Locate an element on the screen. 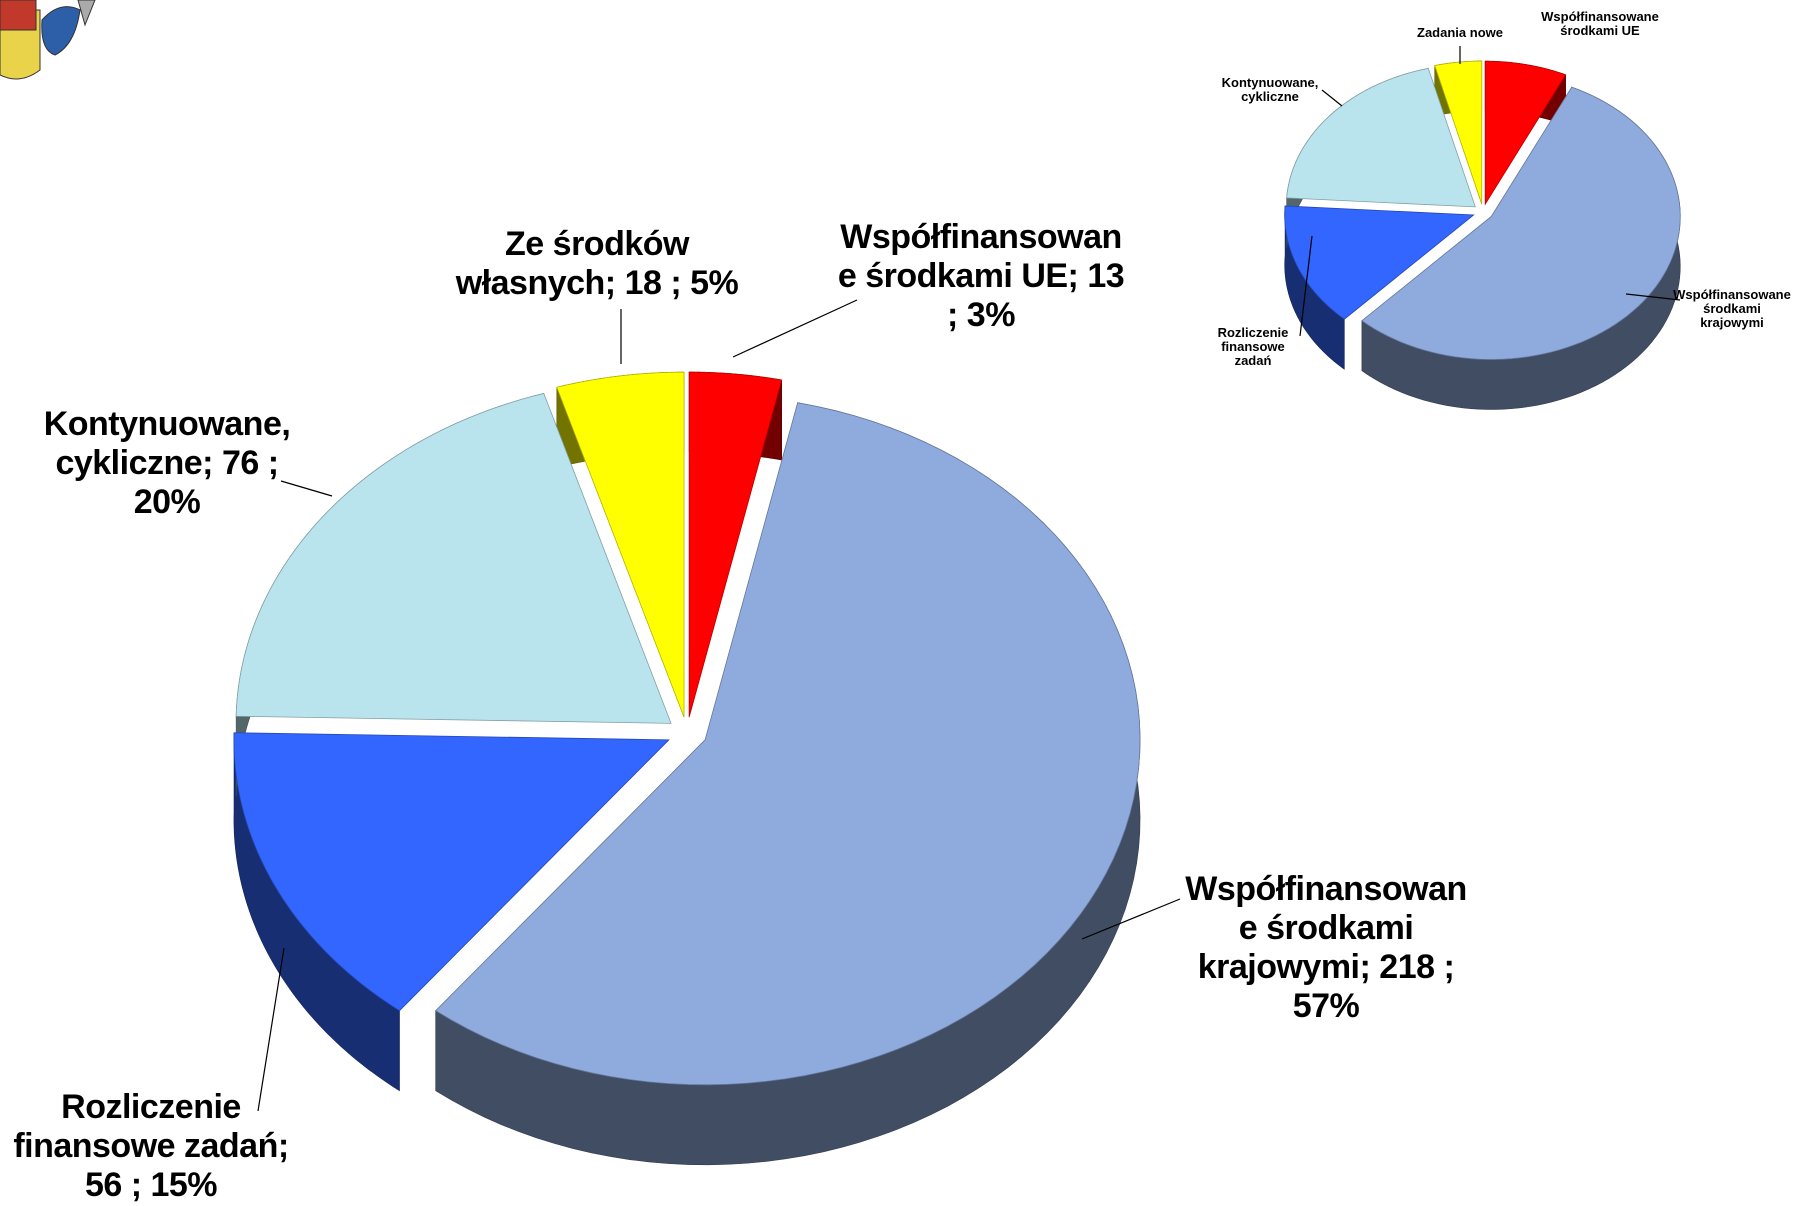  data-label: Współfinansowane środkami UE; 13 ; 3% is located at coordinates (981, 276).